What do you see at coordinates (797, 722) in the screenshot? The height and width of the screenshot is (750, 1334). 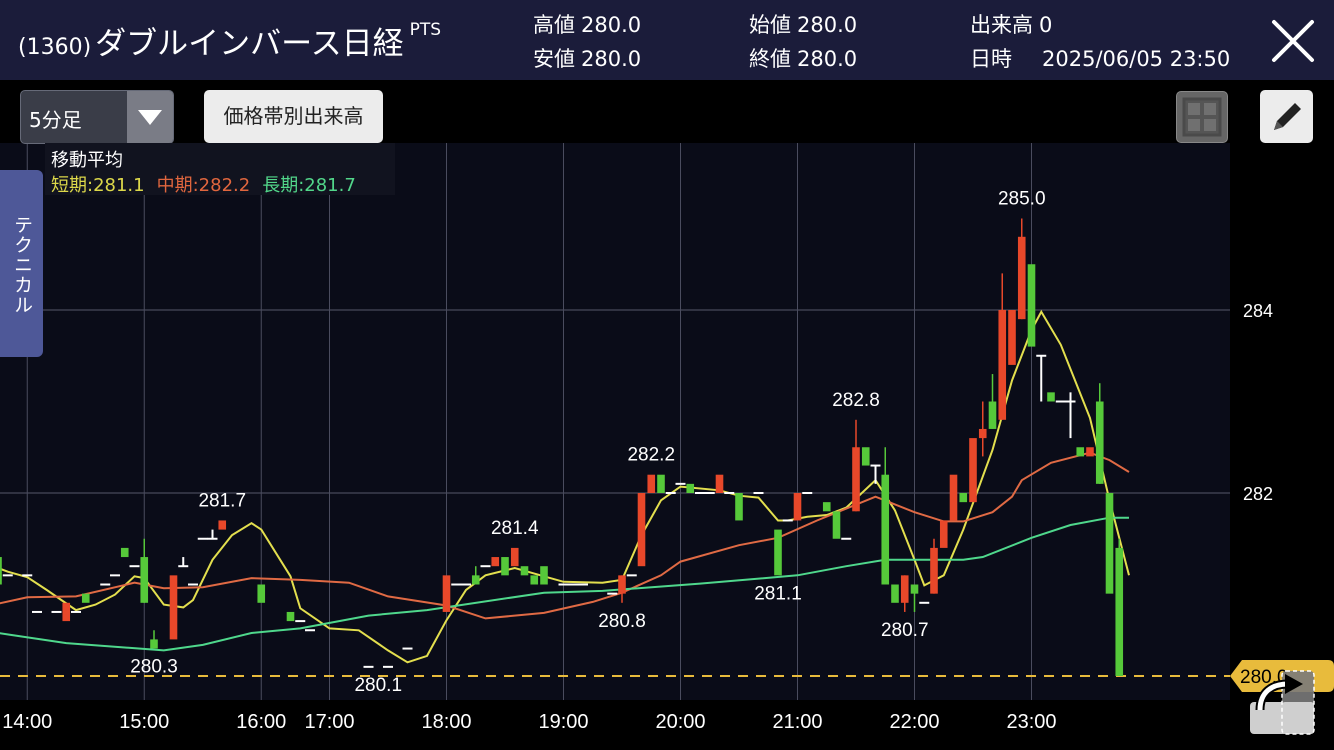 I see `x-tick-label: 21:00` at bounding box center [797, 722].